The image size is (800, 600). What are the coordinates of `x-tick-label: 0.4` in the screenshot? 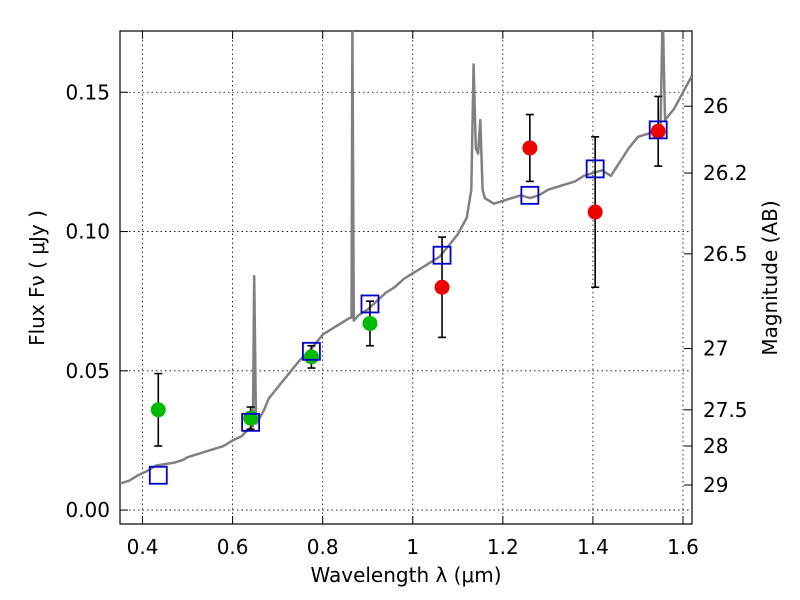 It's located at (143, 547).